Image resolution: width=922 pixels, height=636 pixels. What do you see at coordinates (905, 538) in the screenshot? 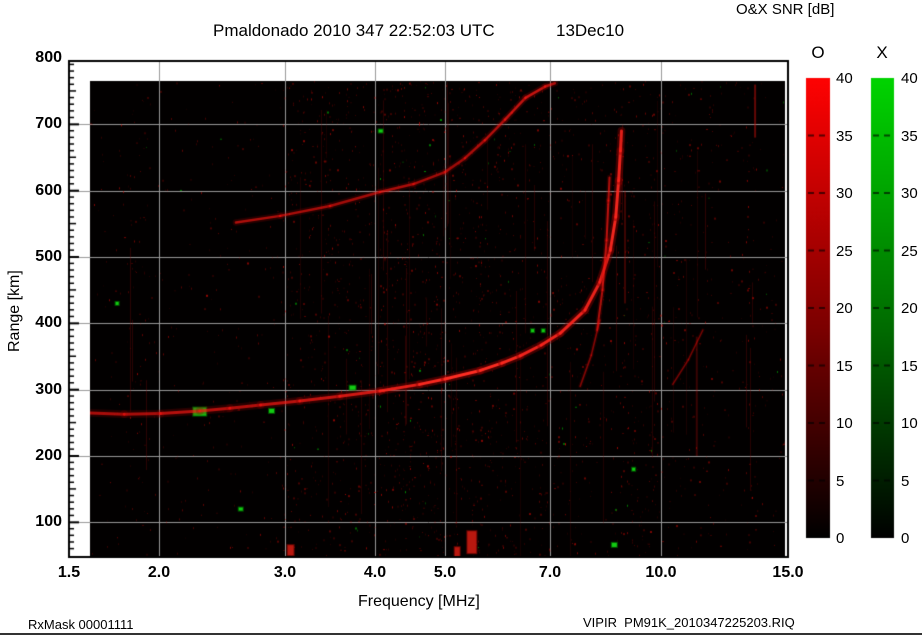
I see `x-colorbar-tick-label: 0` at bounding box center [905, 538].